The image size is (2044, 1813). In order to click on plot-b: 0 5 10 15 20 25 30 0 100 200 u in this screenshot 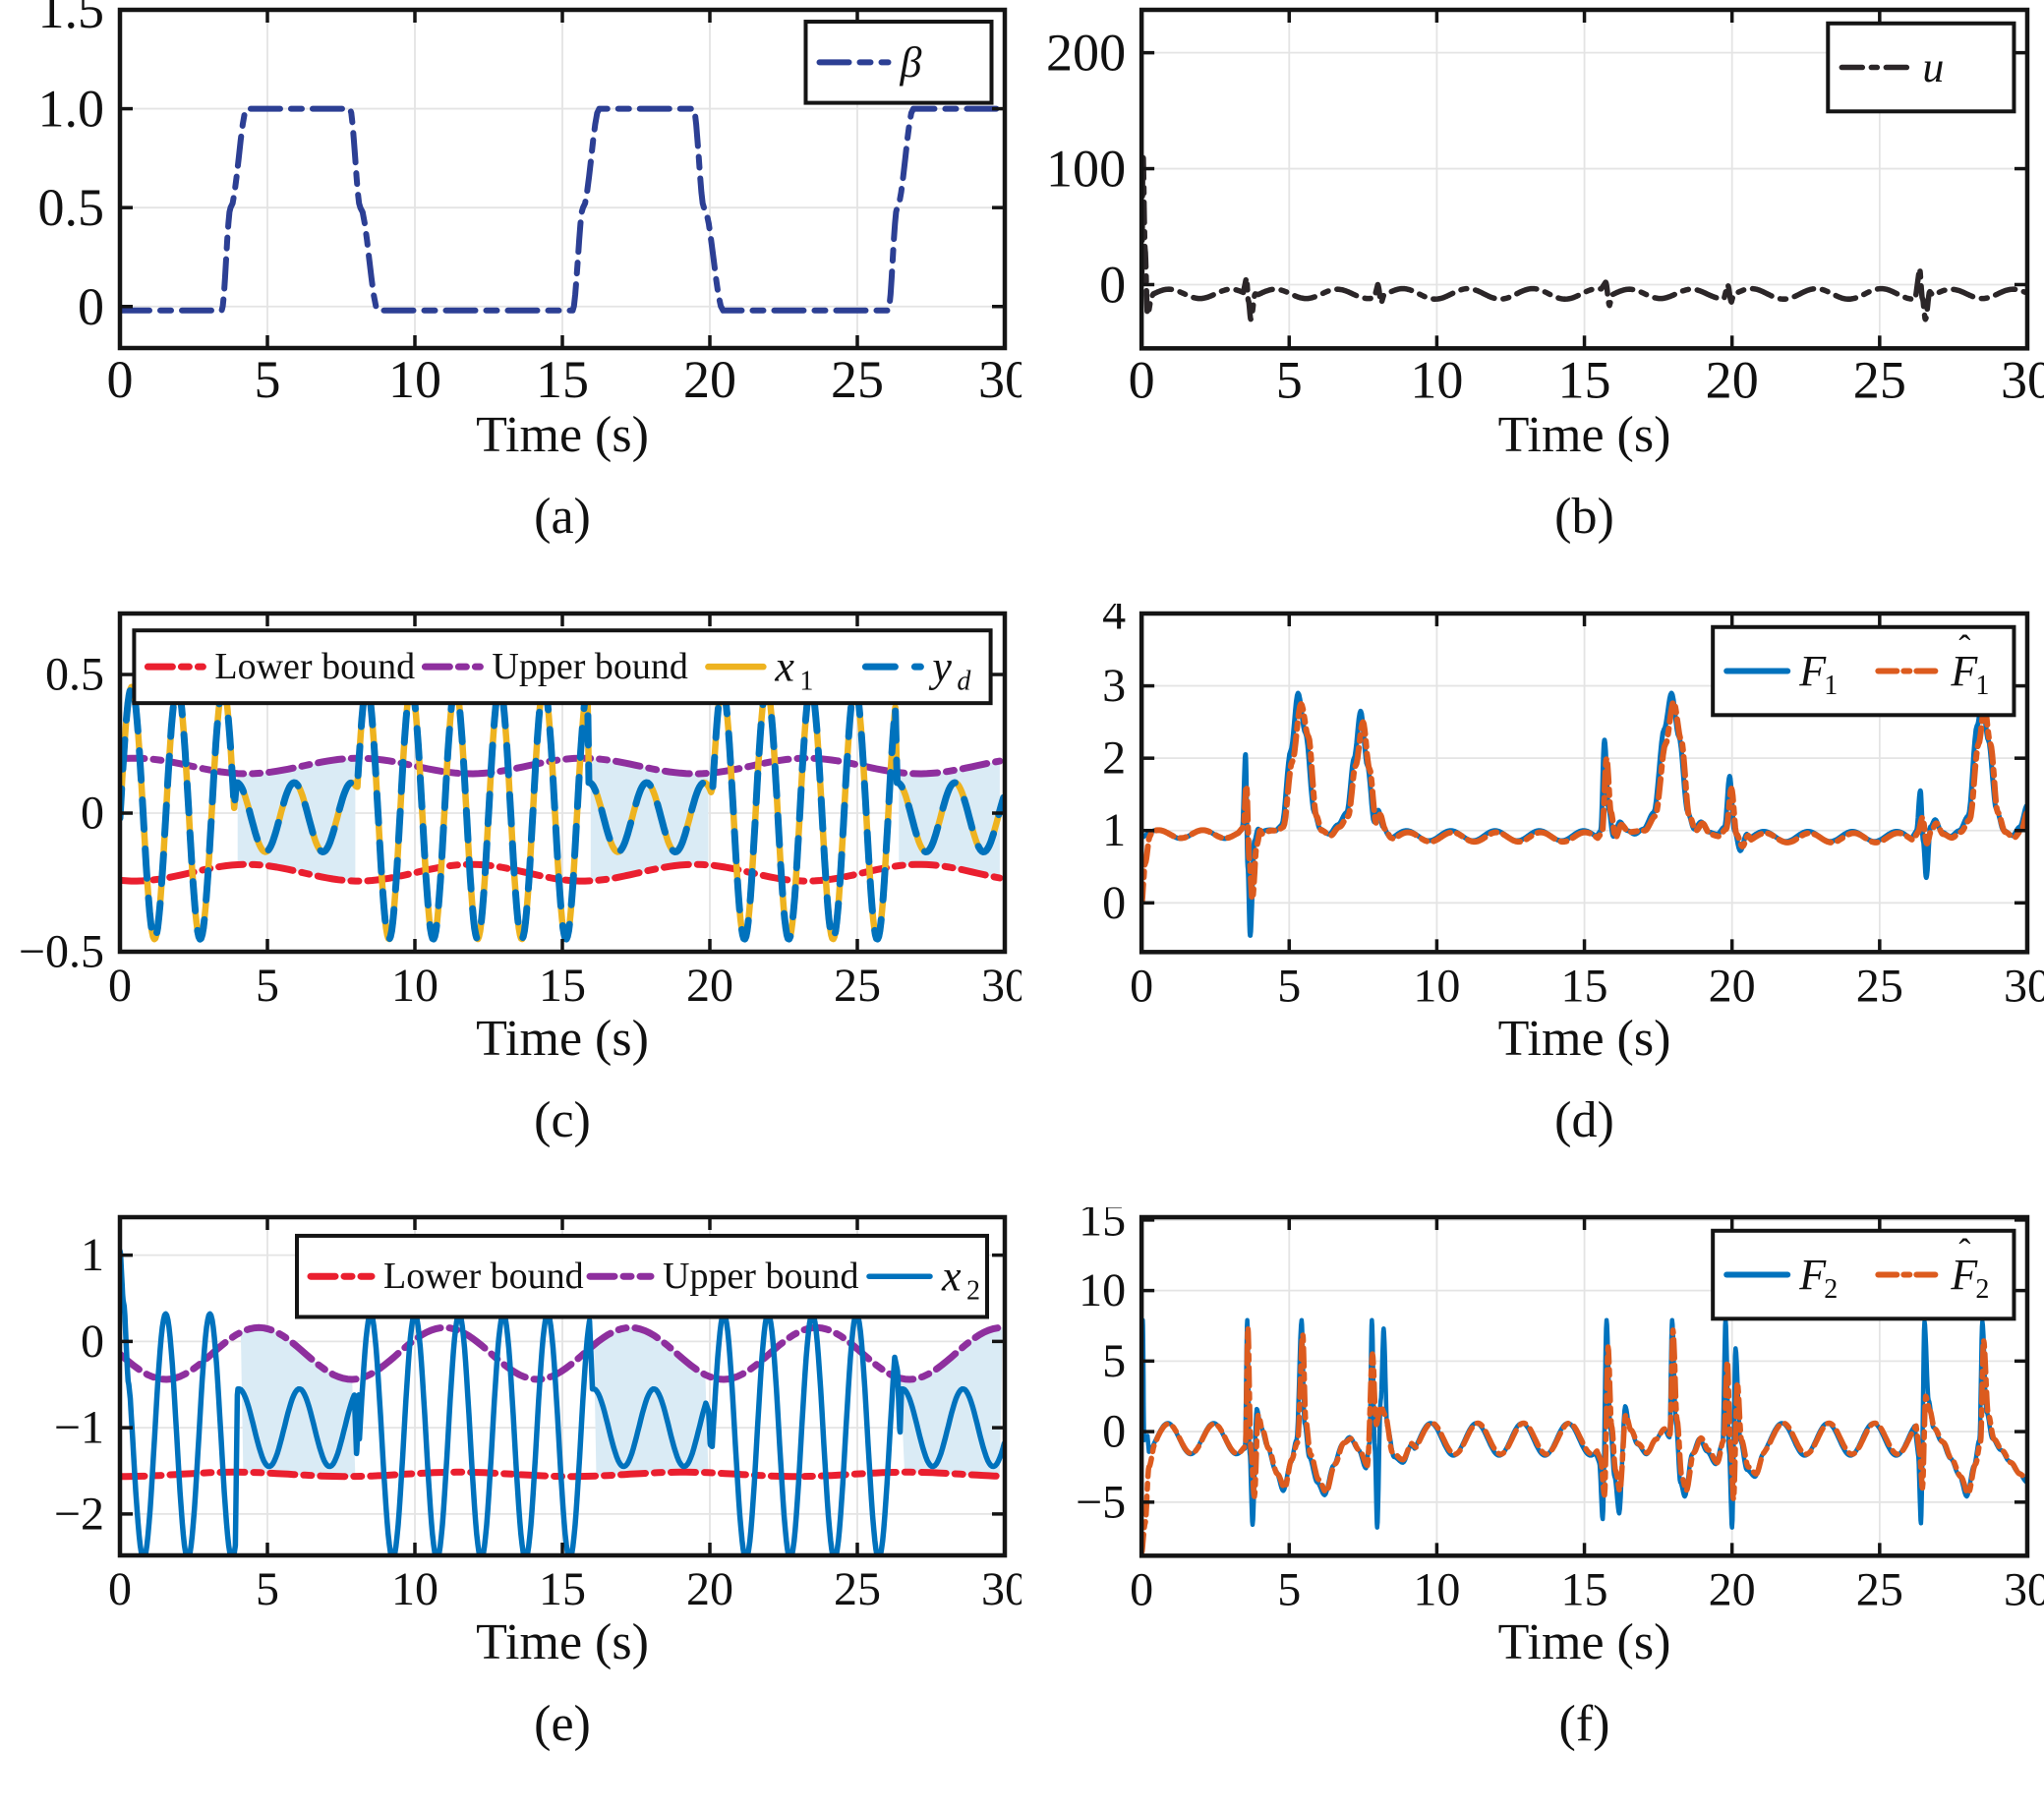, I will do `click(1545, 207)`.